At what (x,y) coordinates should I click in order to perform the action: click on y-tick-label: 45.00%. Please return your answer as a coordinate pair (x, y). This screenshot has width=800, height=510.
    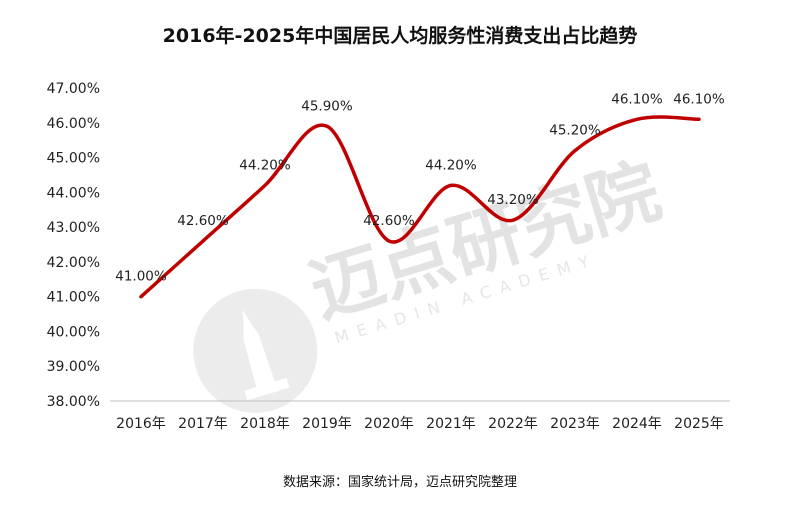
    Looking at the image, I should click on (73, 159).